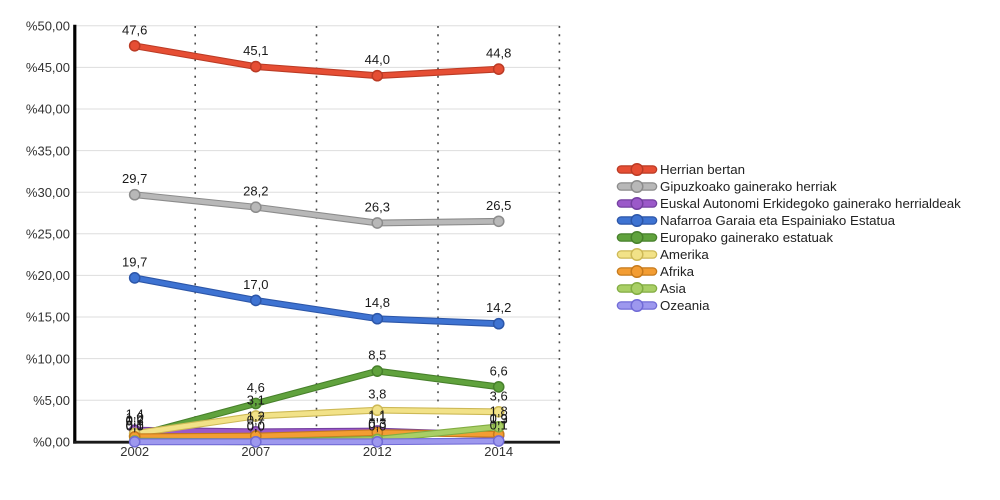  Describe the element at coordinates (48, 150) in the screenshot. I see `svg-text: %35,00` at that location.